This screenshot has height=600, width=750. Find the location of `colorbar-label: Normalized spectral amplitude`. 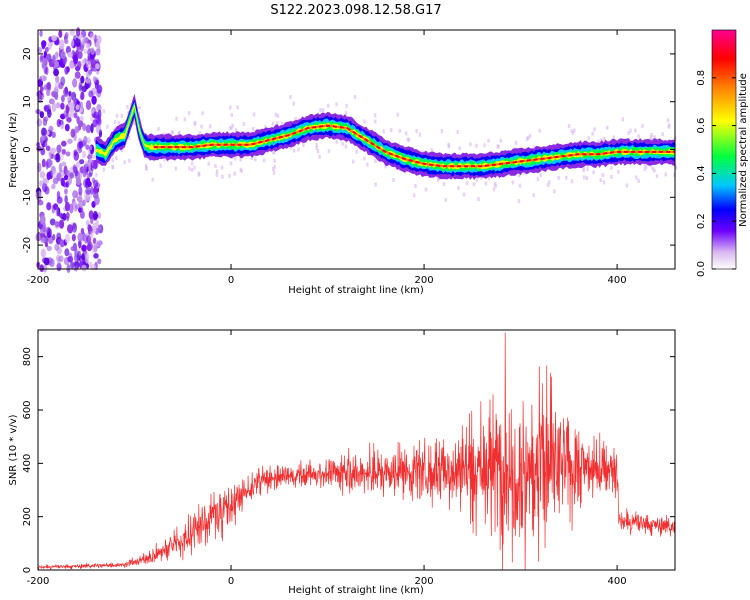

colorbar-label: Normalized spectral amplitude is located at coordinates (743, 150).